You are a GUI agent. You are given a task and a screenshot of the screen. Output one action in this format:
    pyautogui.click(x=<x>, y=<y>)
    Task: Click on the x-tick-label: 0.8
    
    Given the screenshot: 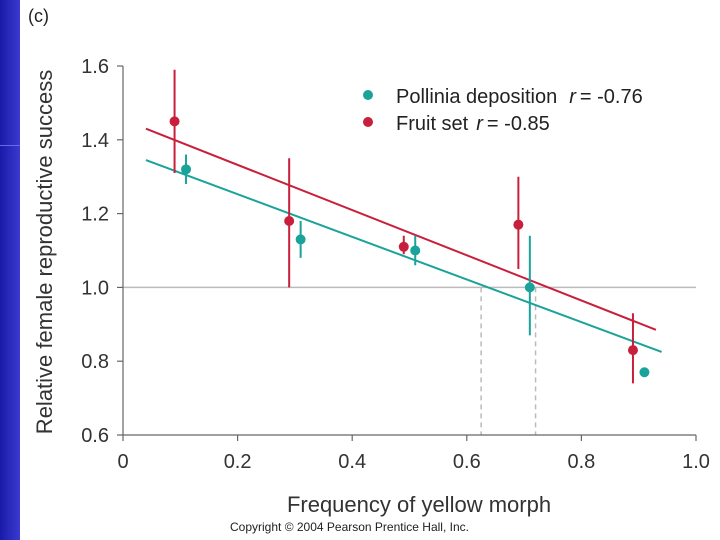 What is the action you would take?
    pyautogui.click(x=581, y=462)
    